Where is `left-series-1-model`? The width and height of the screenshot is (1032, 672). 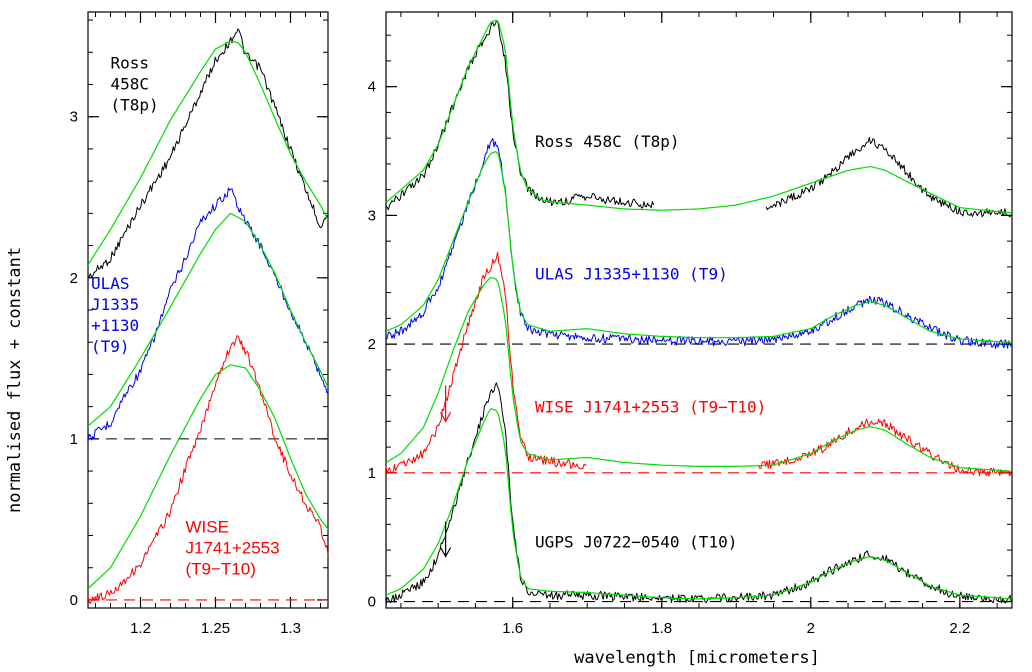 left-series-1-model is located at coordinates (208, 153).